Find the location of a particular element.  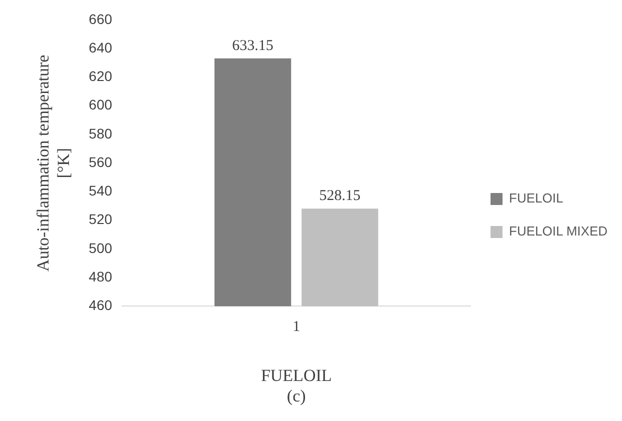

y-tick-label: 520 is located at coordinates (100, 219).